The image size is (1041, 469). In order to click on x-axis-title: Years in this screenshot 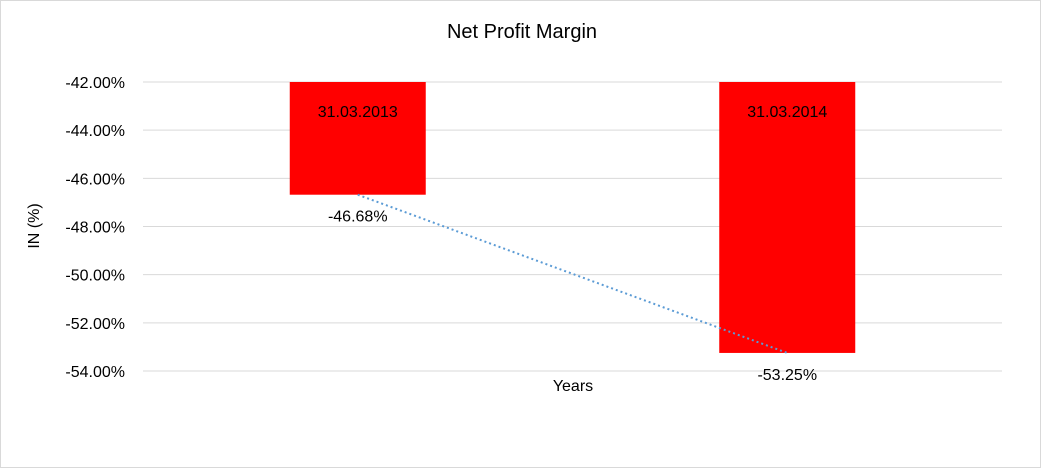, I will do `click(573, 386)`.